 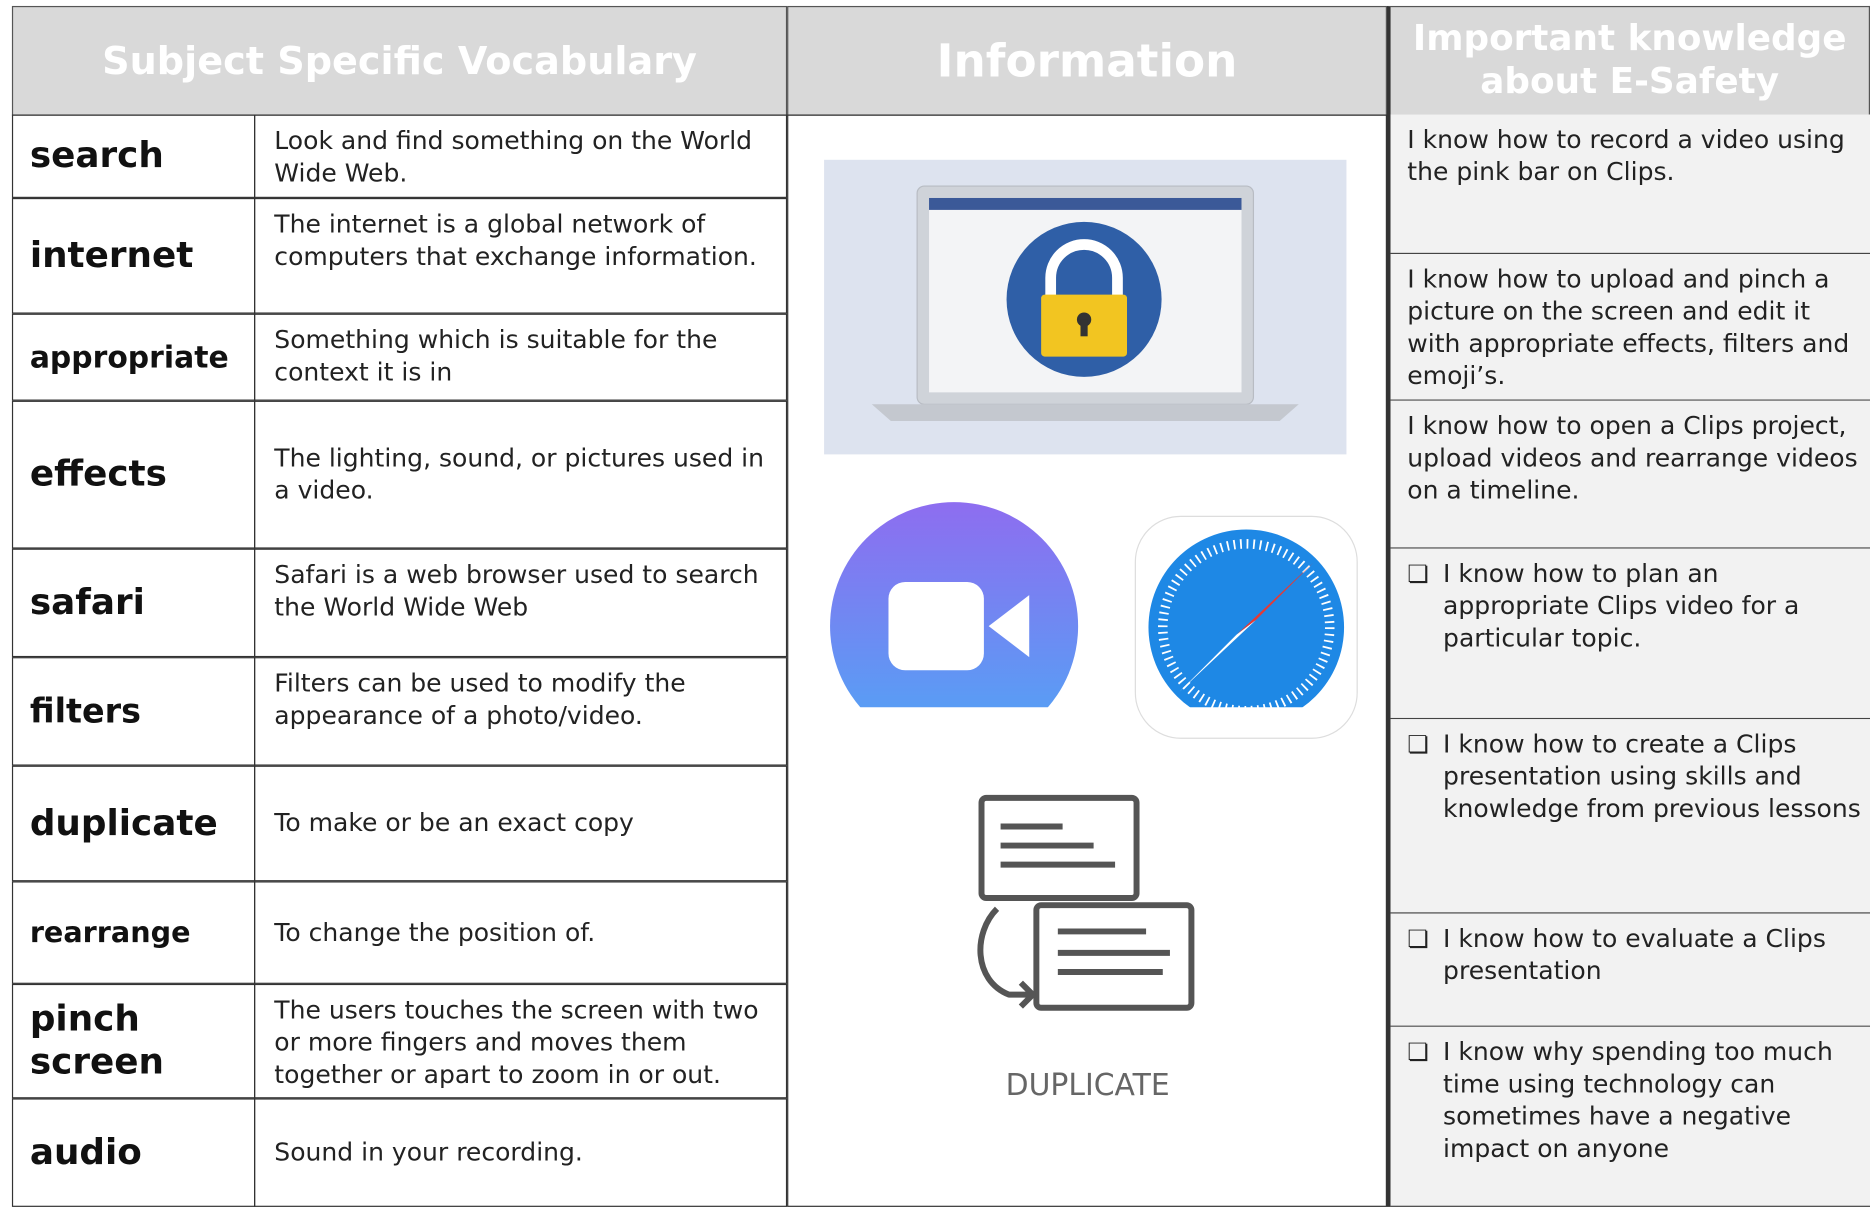 I want to click on vocab-word: duplicate, so click(x=133, y=823).